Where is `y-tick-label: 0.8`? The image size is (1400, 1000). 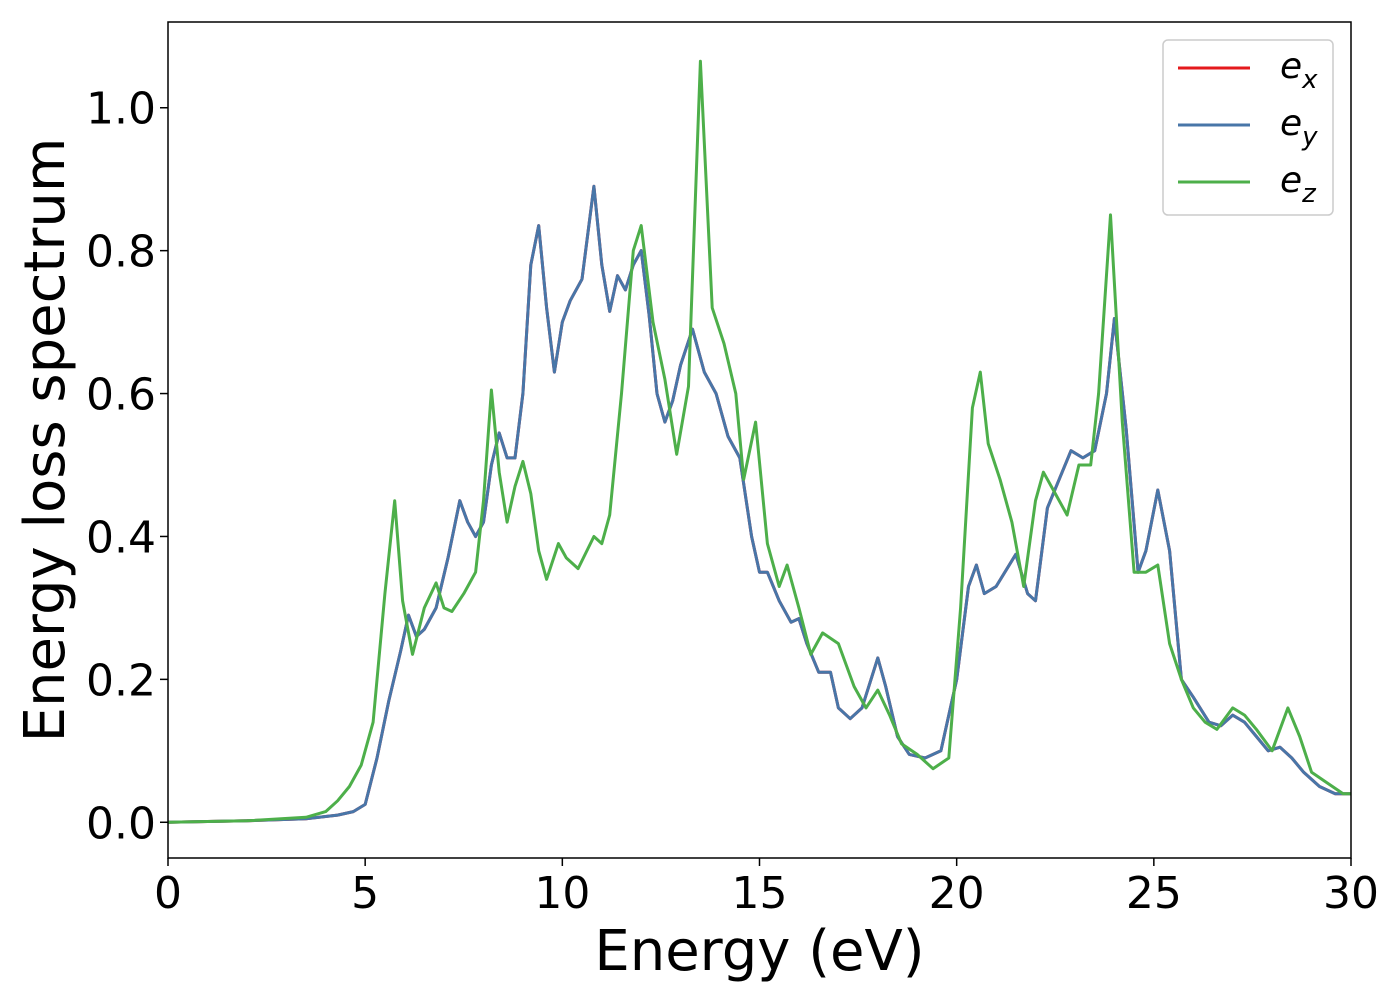 y-tick-label: 0.8 is located at coordinates (121, 252).